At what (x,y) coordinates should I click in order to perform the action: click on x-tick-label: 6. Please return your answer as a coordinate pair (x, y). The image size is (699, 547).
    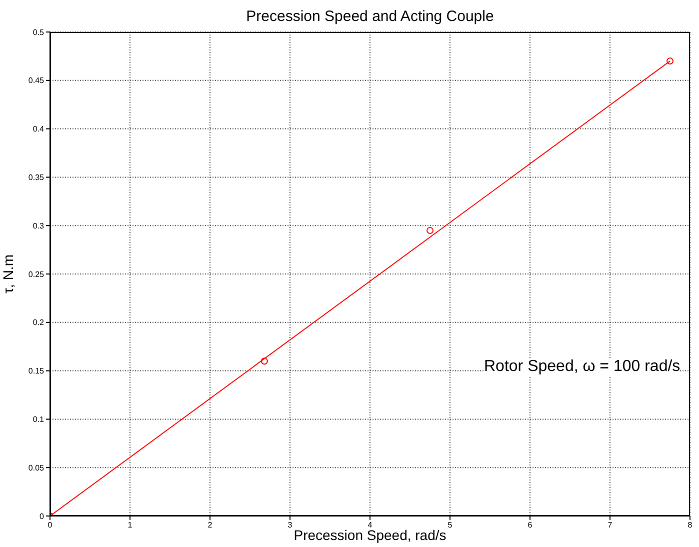
    Looking at the image, I should click on (530, 525).